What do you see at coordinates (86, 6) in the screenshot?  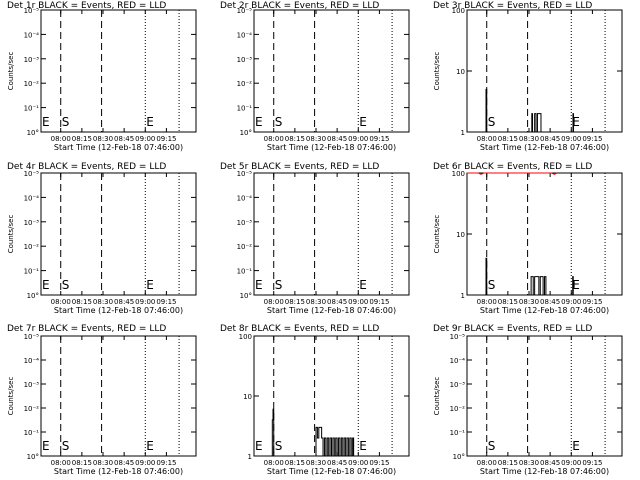 I see `panel-title: Det 1r BLACK = Events, RED = LLD` at bounding box center [86, 6].